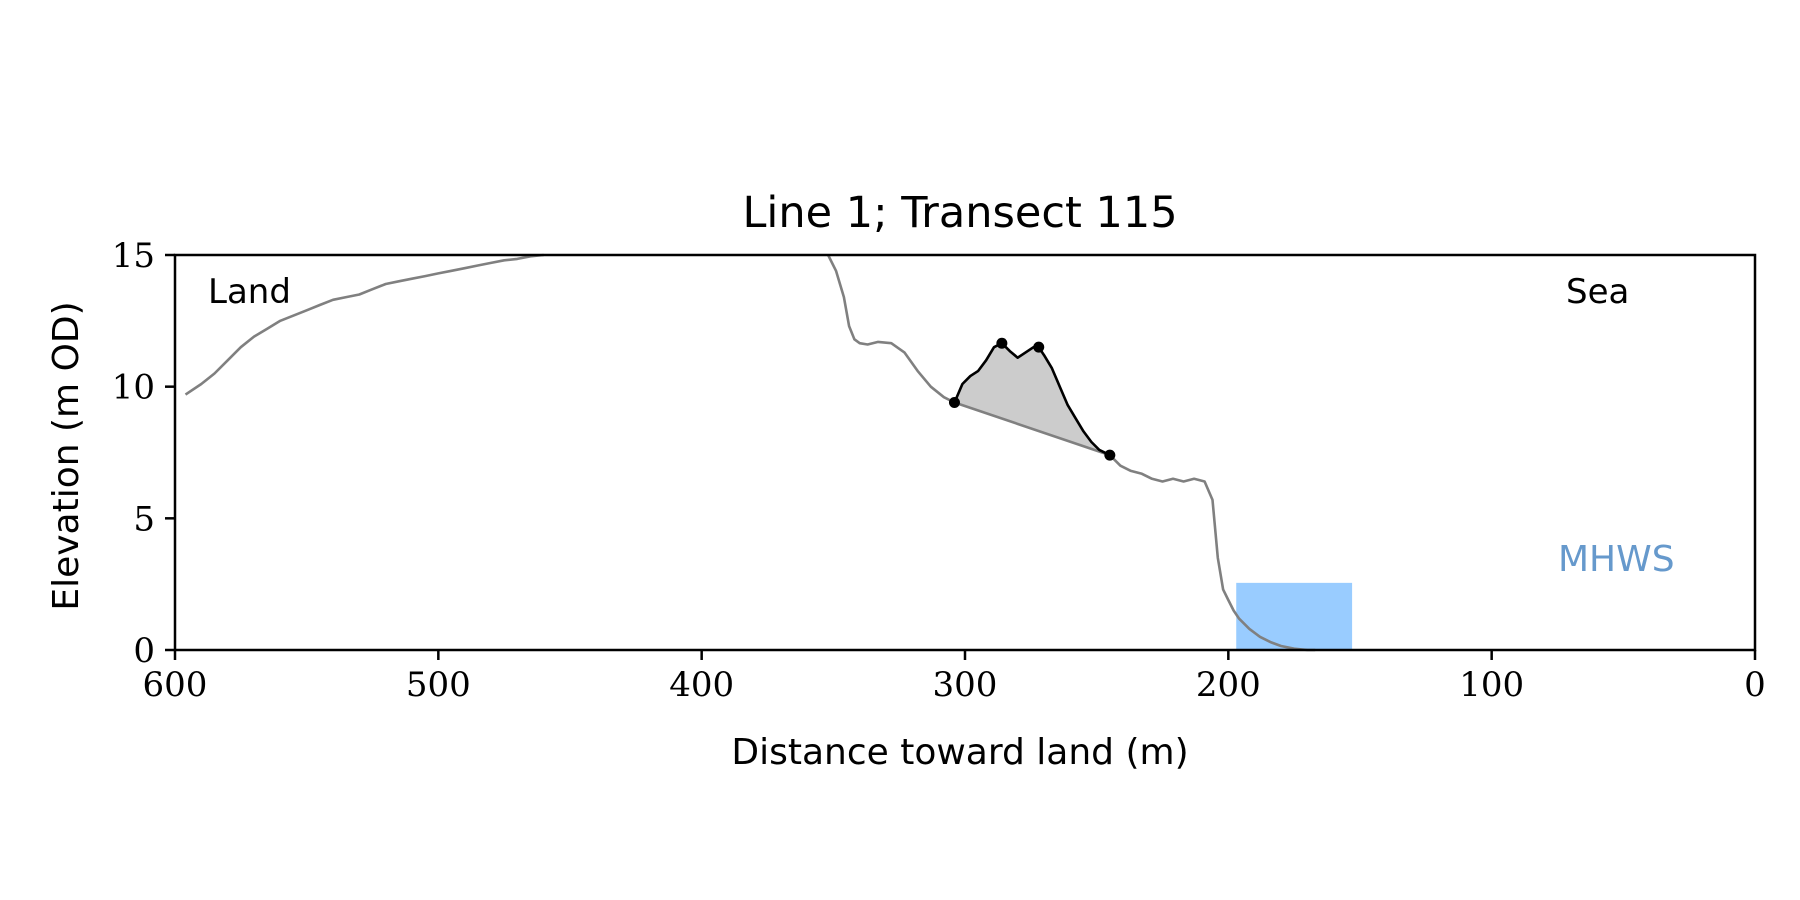  Describe the element at coordinates (959, 213) in the screenshot. I see `chart-title: Line 1; Transect 115` at that location.